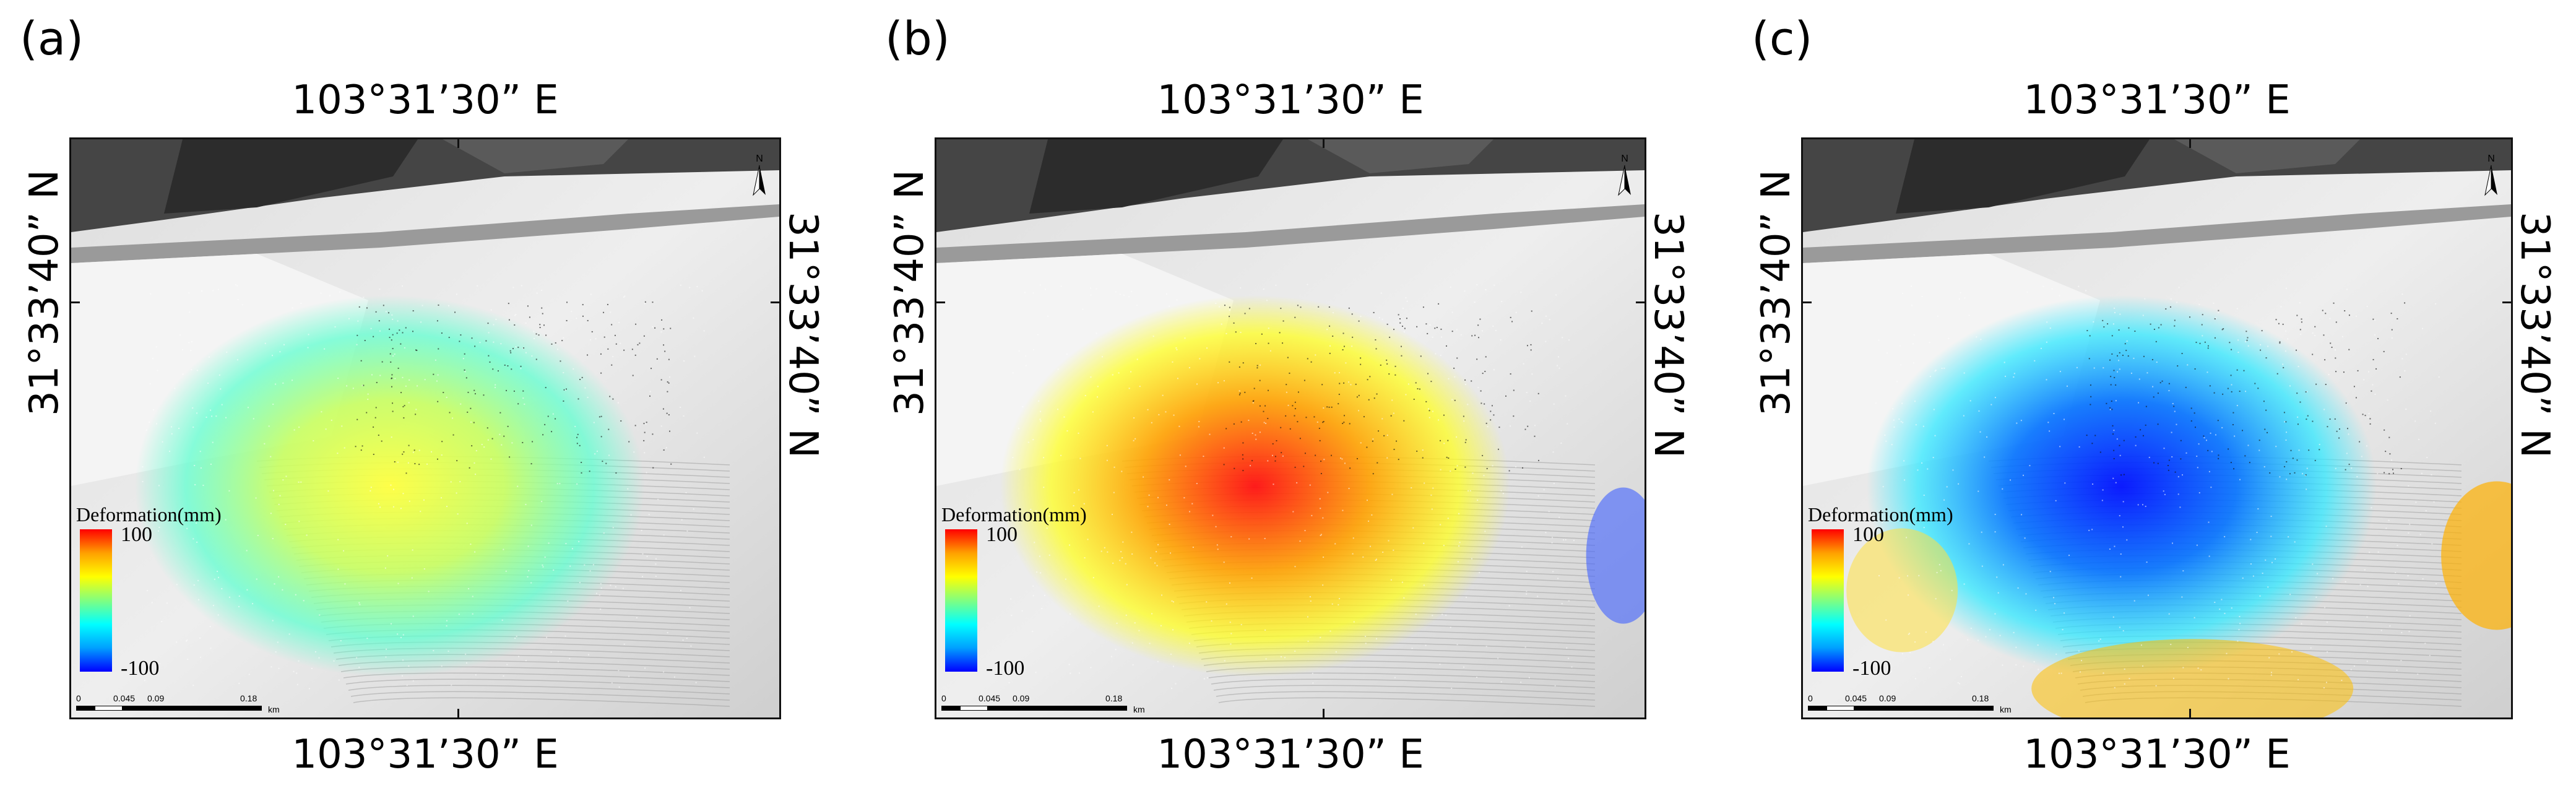 This screenshot has width=2576, height=793. What do you see at coordinates (52, 39) in the screenshot?
I see `panel-letter: (a)` at bounding box center [52, 39].